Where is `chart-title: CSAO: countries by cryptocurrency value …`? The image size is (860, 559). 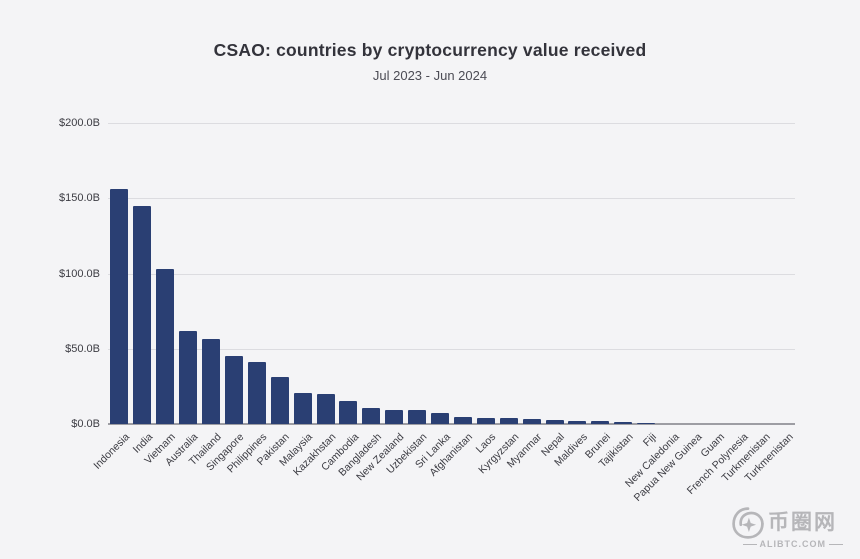 chart-title: CSAO: countries by cryptocurrency value … is located at coordinates (430, 50).